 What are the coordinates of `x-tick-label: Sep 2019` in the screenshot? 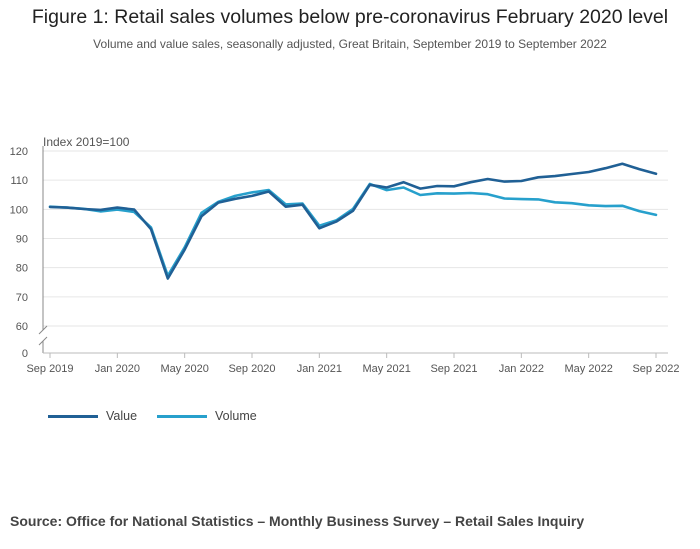 It's located at (49, 369).